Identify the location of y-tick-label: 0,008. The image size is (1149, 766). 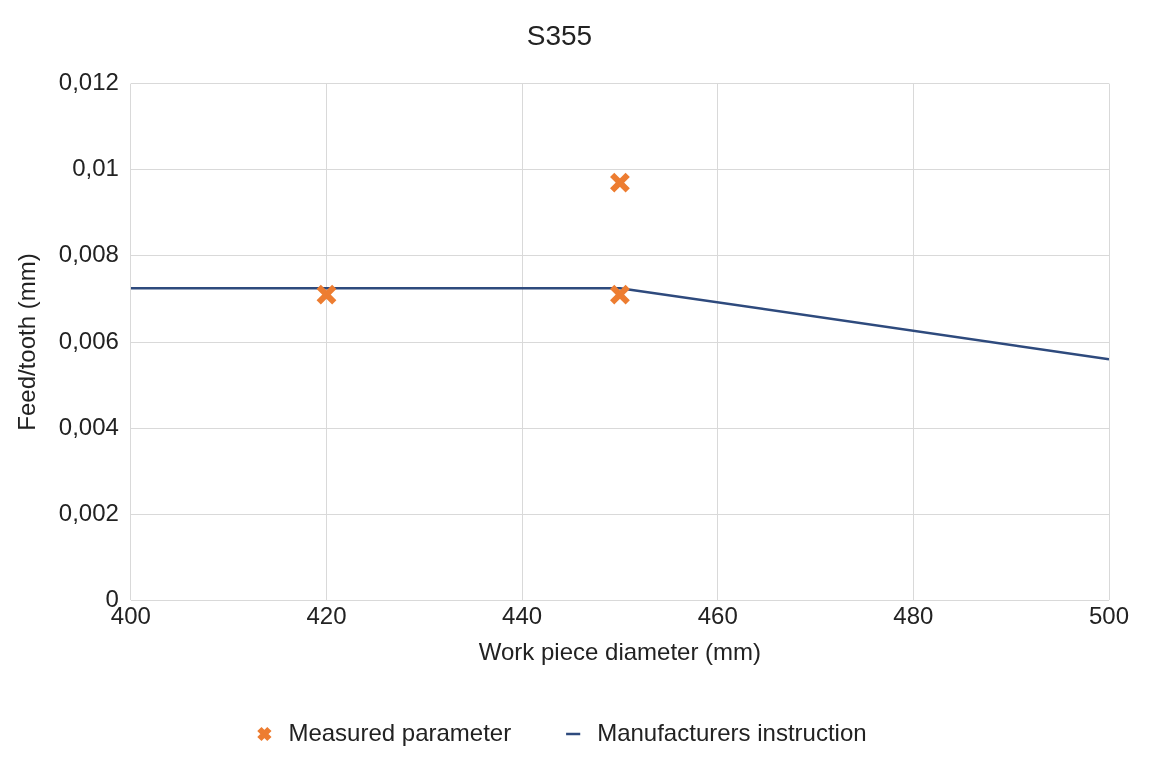
(88, 254).